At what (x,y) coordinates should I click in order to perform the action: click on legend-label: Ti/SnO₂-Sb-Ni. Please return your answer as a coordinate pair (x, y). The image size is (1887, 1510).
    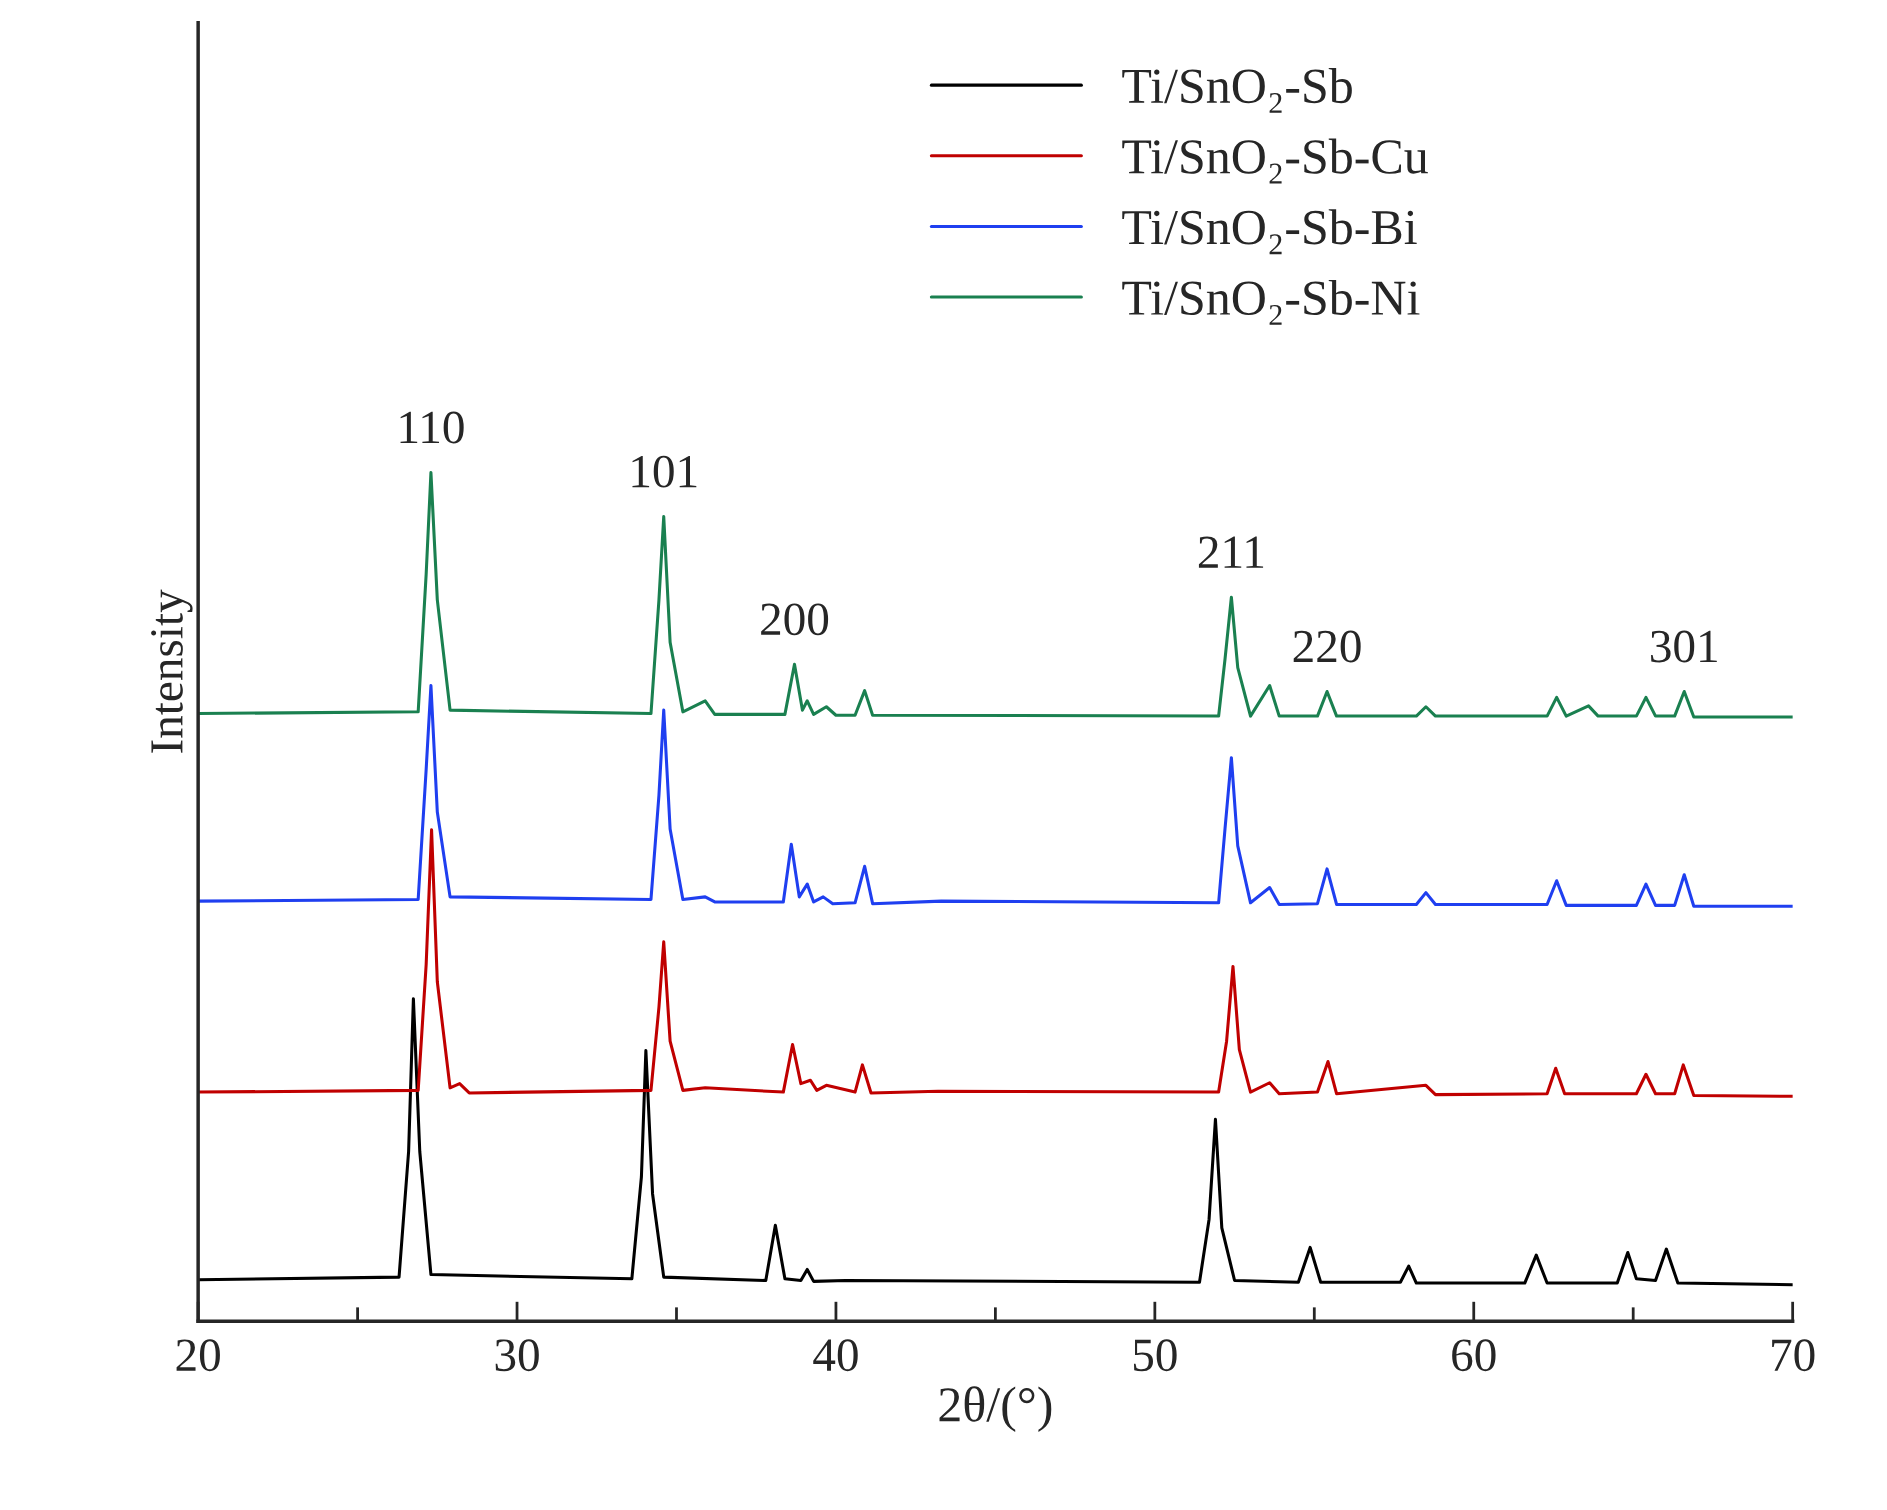
    Looking at the image, I should click on (1271, 302).